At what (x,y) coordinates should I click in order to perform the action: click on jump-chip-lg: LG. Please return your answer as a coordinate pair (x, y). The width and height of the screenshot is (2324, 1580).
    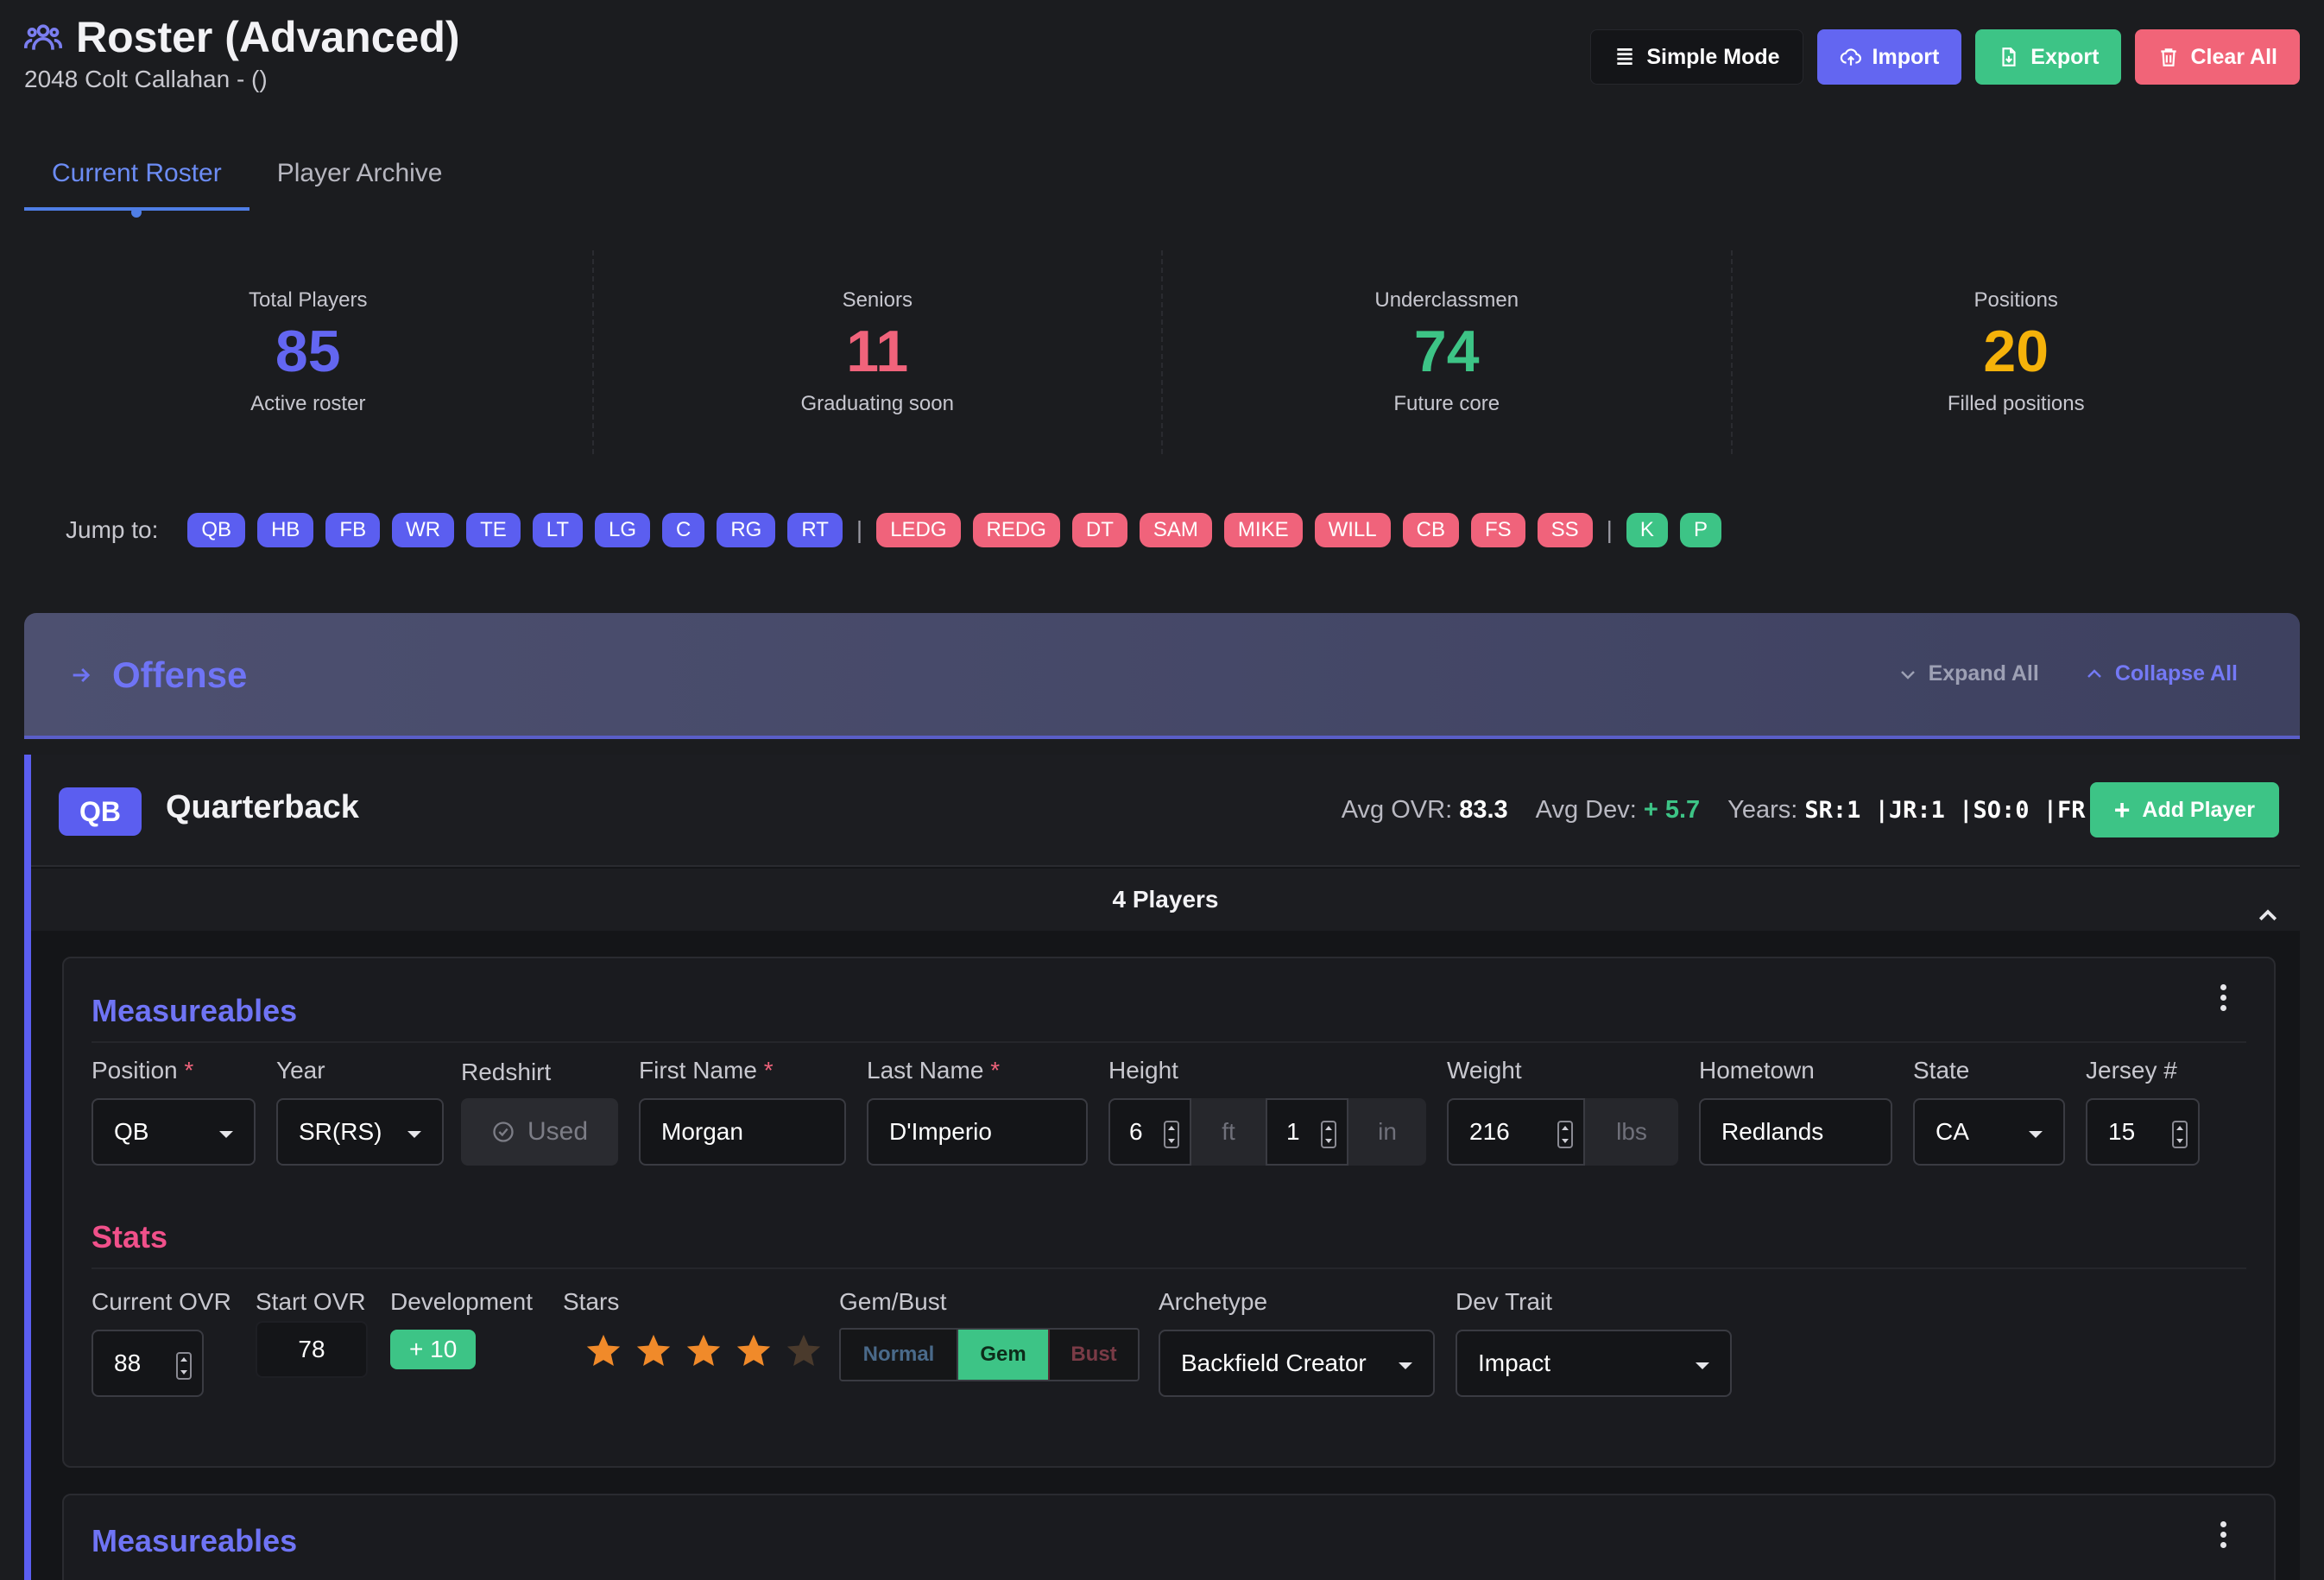
    Looking at the image, I should click on (622, 530).